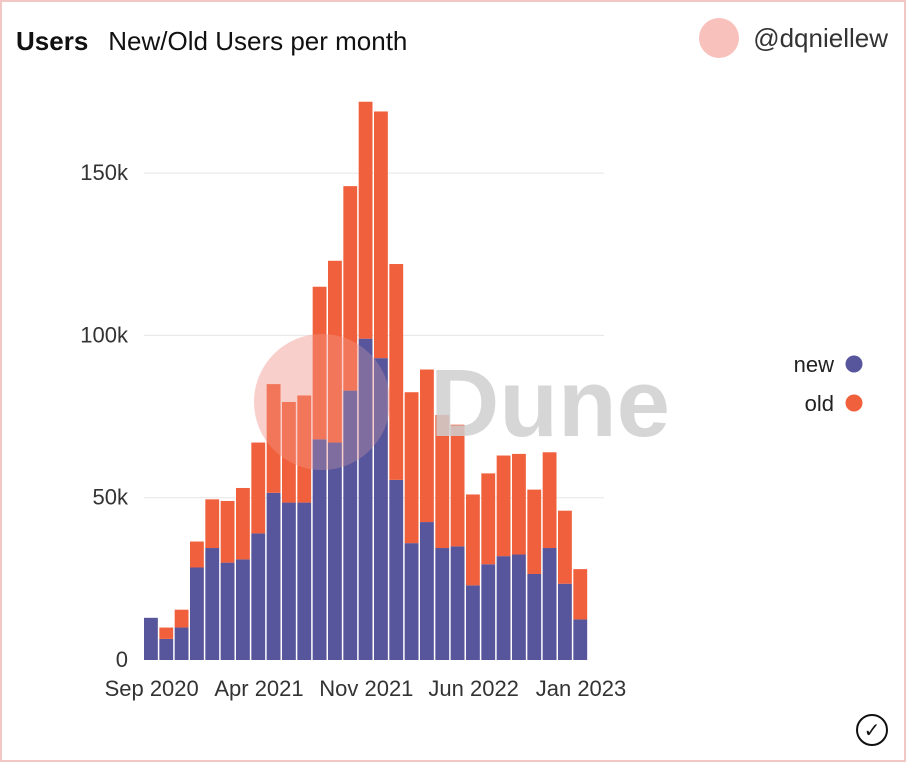 Image resolution: width=906 pixels, height=764 pixels. What do you see at coordinates (719, 38) in the screenshot?
I see `author-avatar` at bounding box center [719, 38].